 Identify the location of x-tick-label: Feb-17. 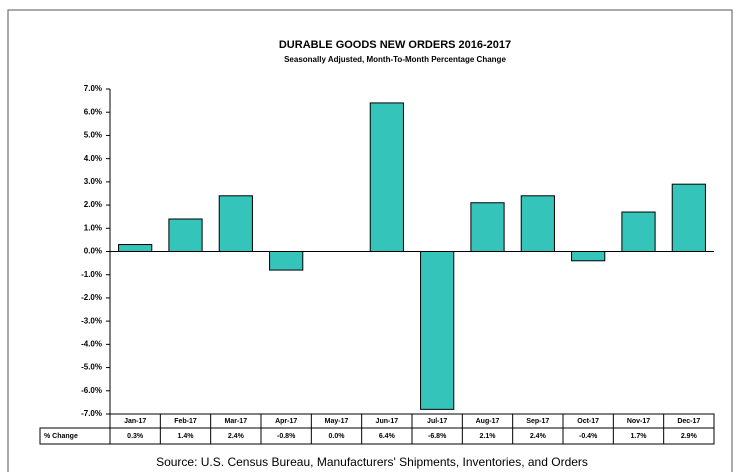
(185, 421).